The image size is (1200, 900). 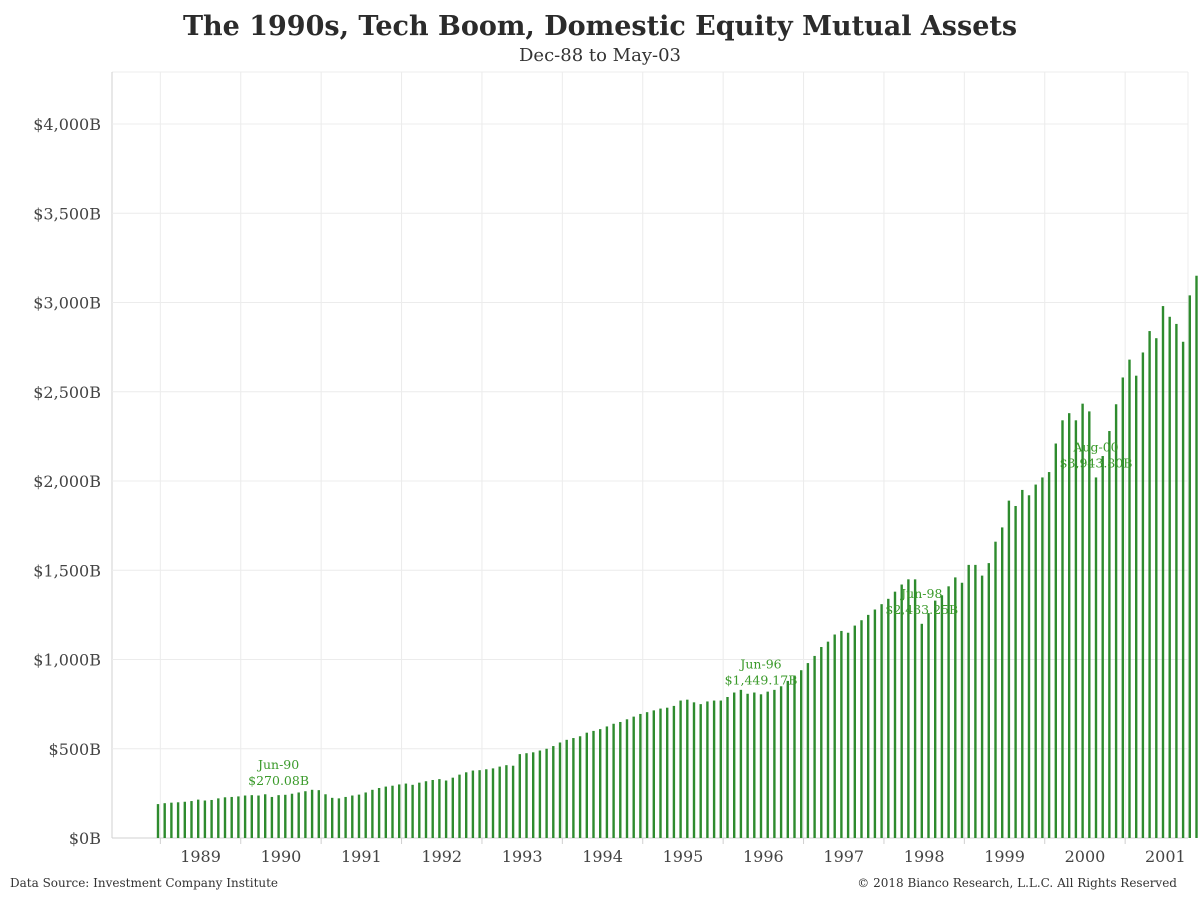 What do you see at coordinates (920, 593) in the screenshot?
I see `annotation-date: Jun-98` at bounding box center [920, 593].